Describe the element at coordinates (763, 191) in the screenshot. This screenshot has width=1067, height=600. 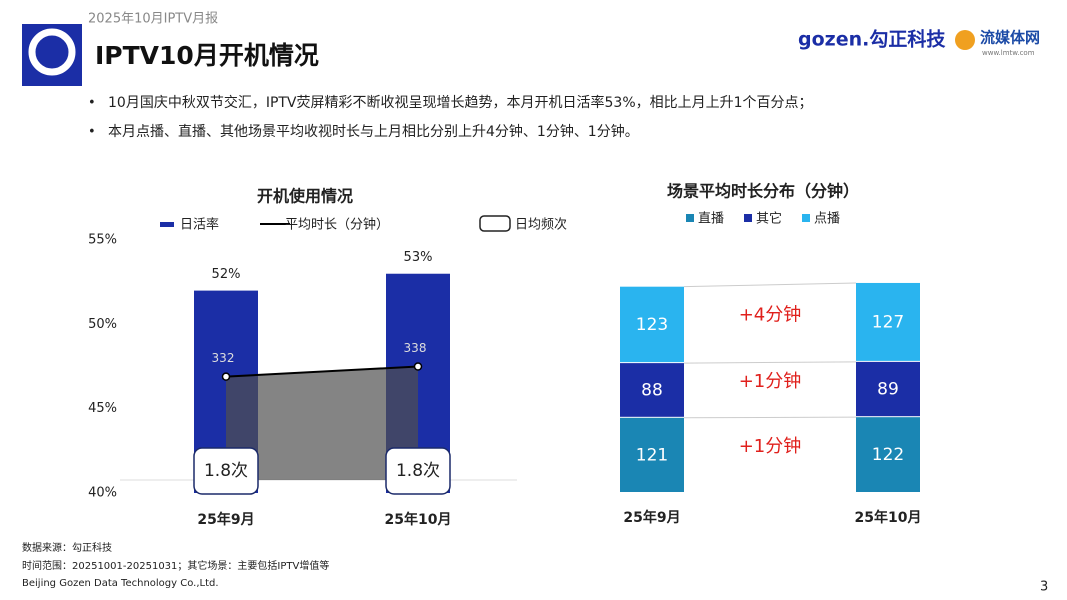
I see `chart-title: 场景平均时长分布（分钟）` at that location.